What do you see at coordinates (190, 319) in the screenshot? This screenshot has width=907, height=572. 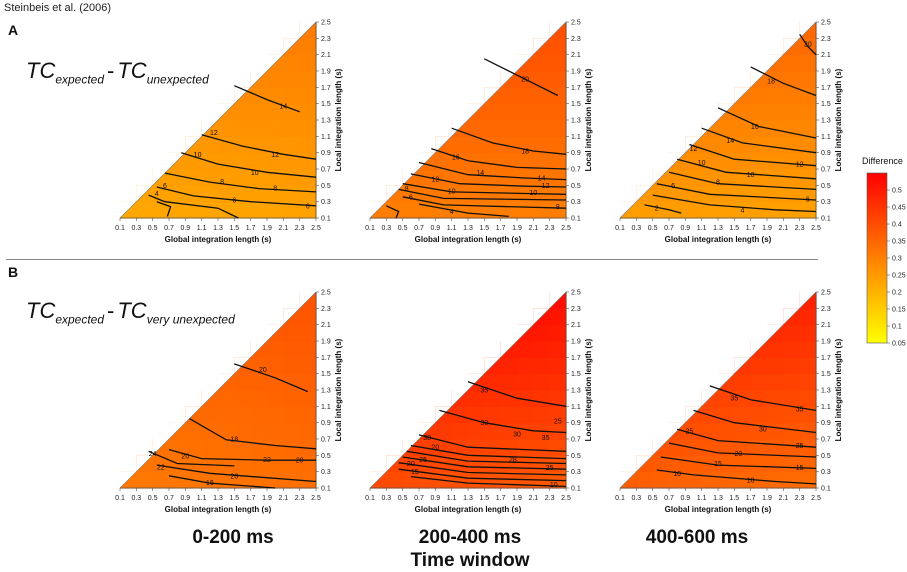 I see `formula-b-sub2: very unexpected` at bounding box center [190, 319].